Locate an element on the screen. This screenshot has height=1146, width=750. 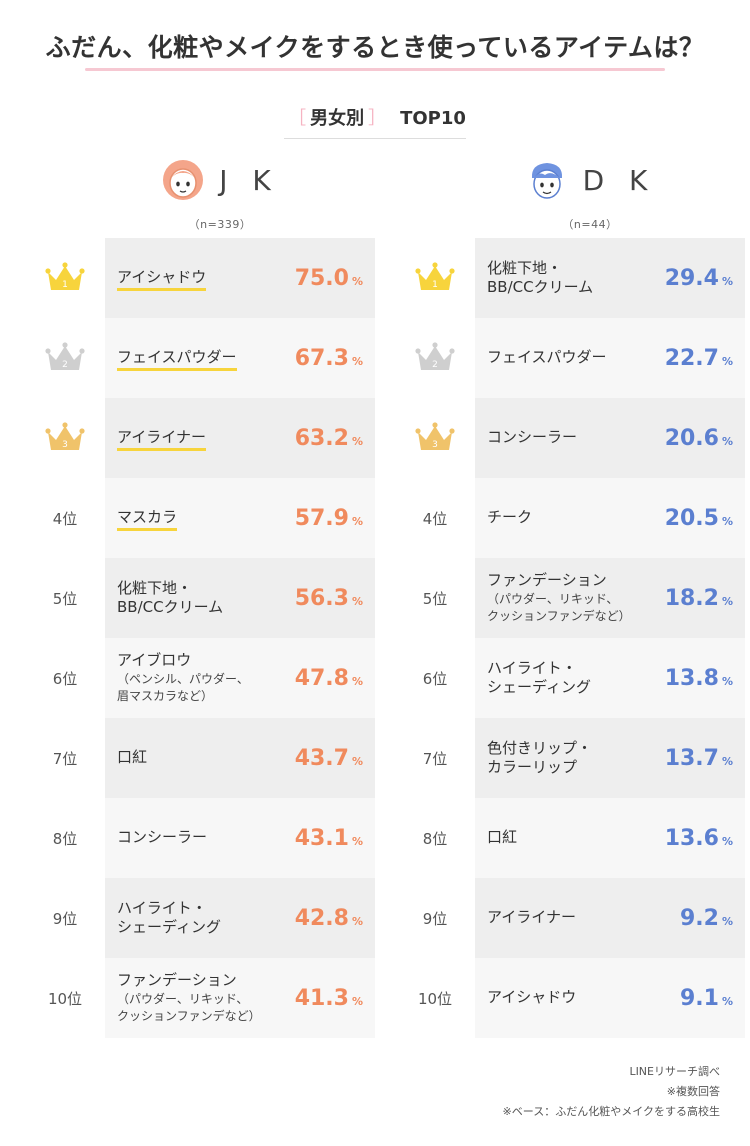
svg-text: 1 is located at coordinates (65, 285).